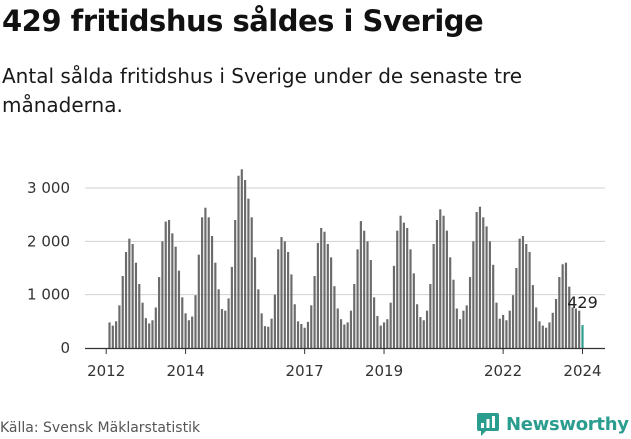 The height and width of the screenshot is (439, 631). I want to click on source-note: Källa: Svensk Mäklarstatistik, so click(100, 428).